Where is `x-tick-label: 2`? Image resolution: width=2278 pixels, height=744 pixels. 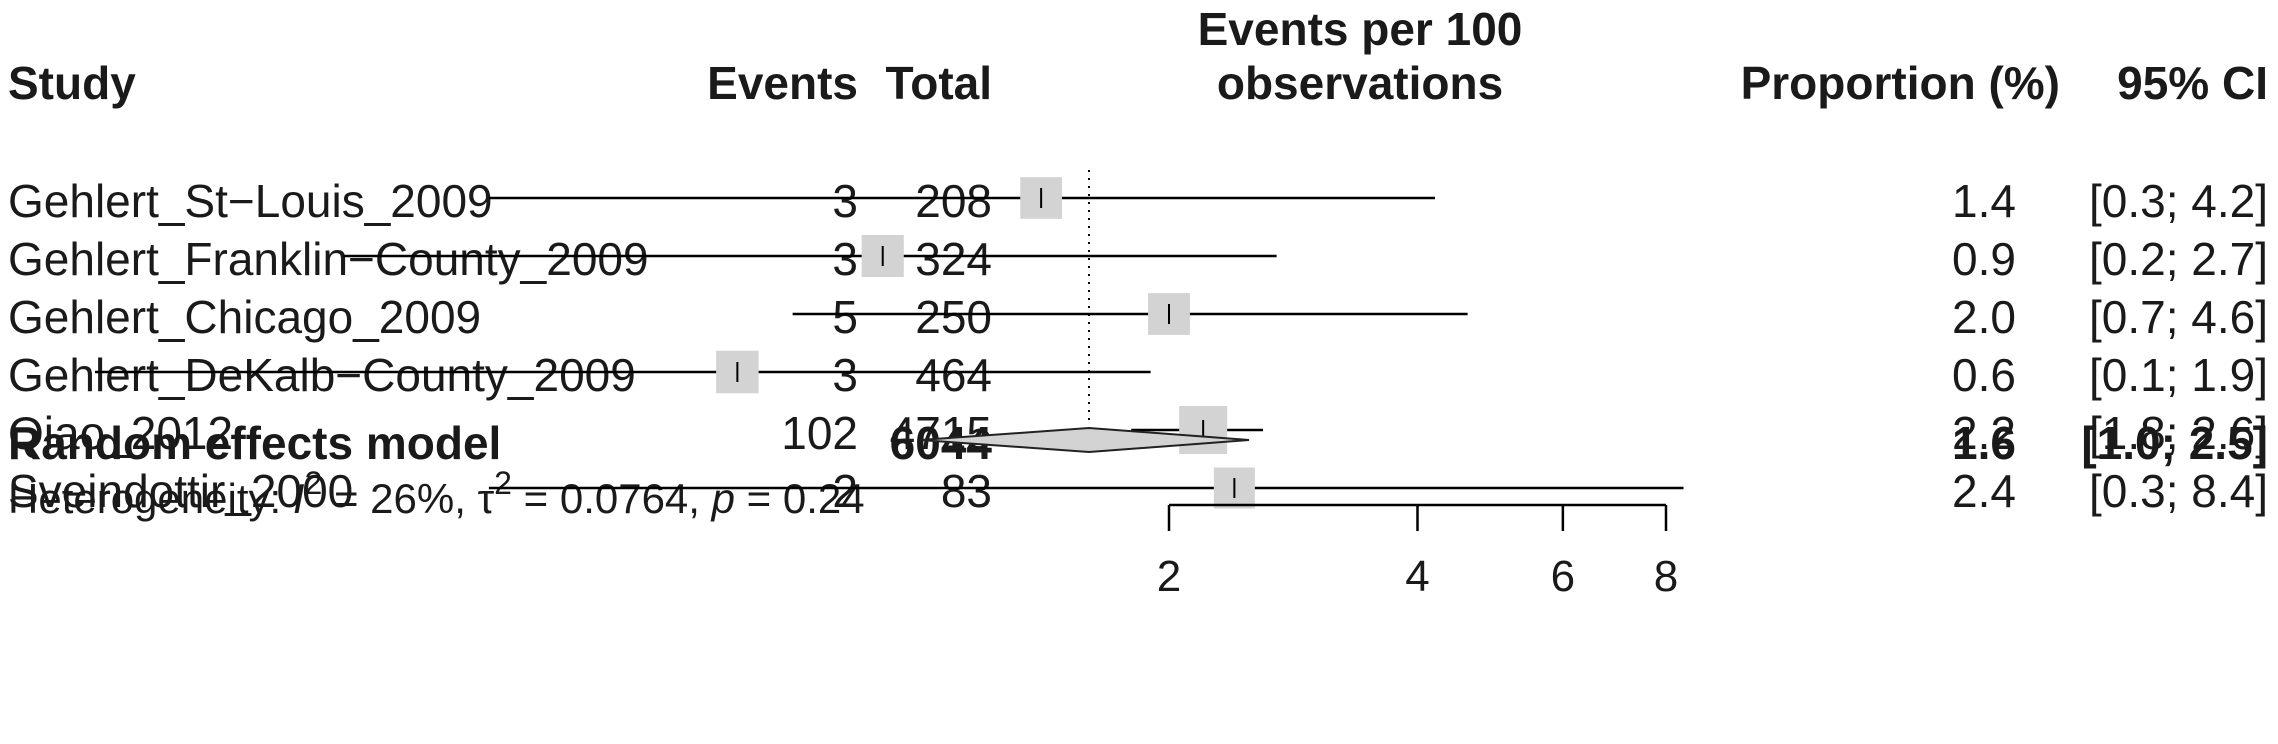
x-tick-label: 2 is located at coordinates (1169, 576).